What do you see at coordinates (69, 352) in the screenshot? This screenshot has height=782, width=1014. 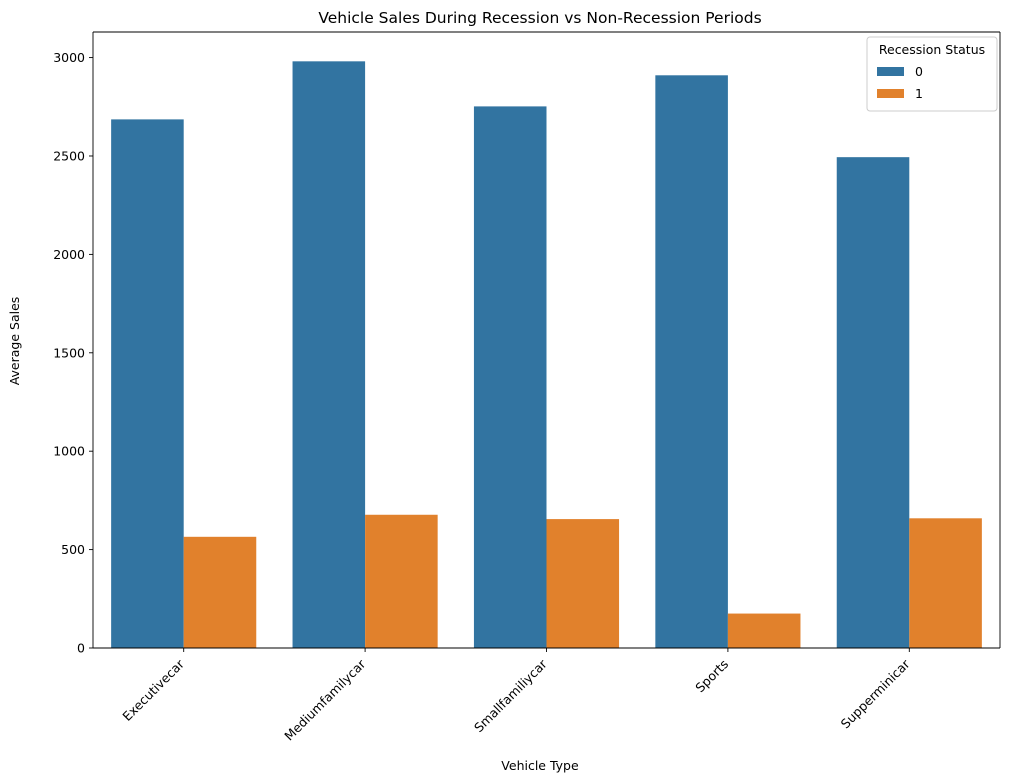 I see `y-tick-label: 1500` at bounding box center [69, 352].